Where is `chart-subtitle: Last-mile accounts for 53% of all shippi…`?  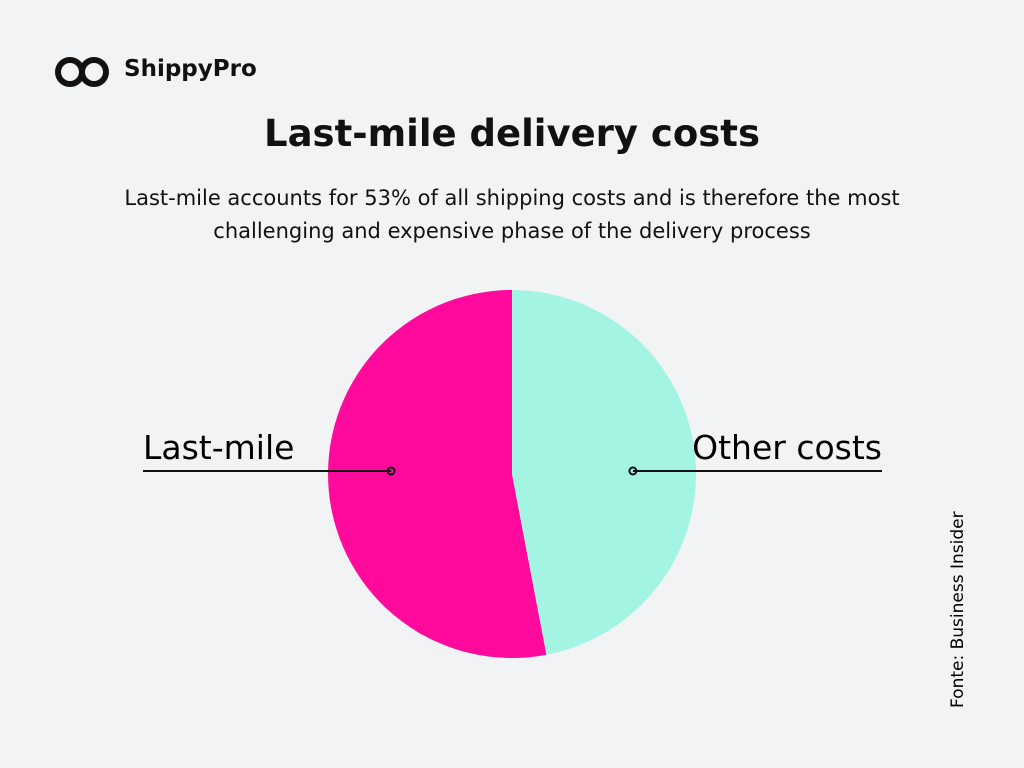
chart-subtitle: Last-mile accounts for 53% of all shippi… is located at coordinates (512, 214).